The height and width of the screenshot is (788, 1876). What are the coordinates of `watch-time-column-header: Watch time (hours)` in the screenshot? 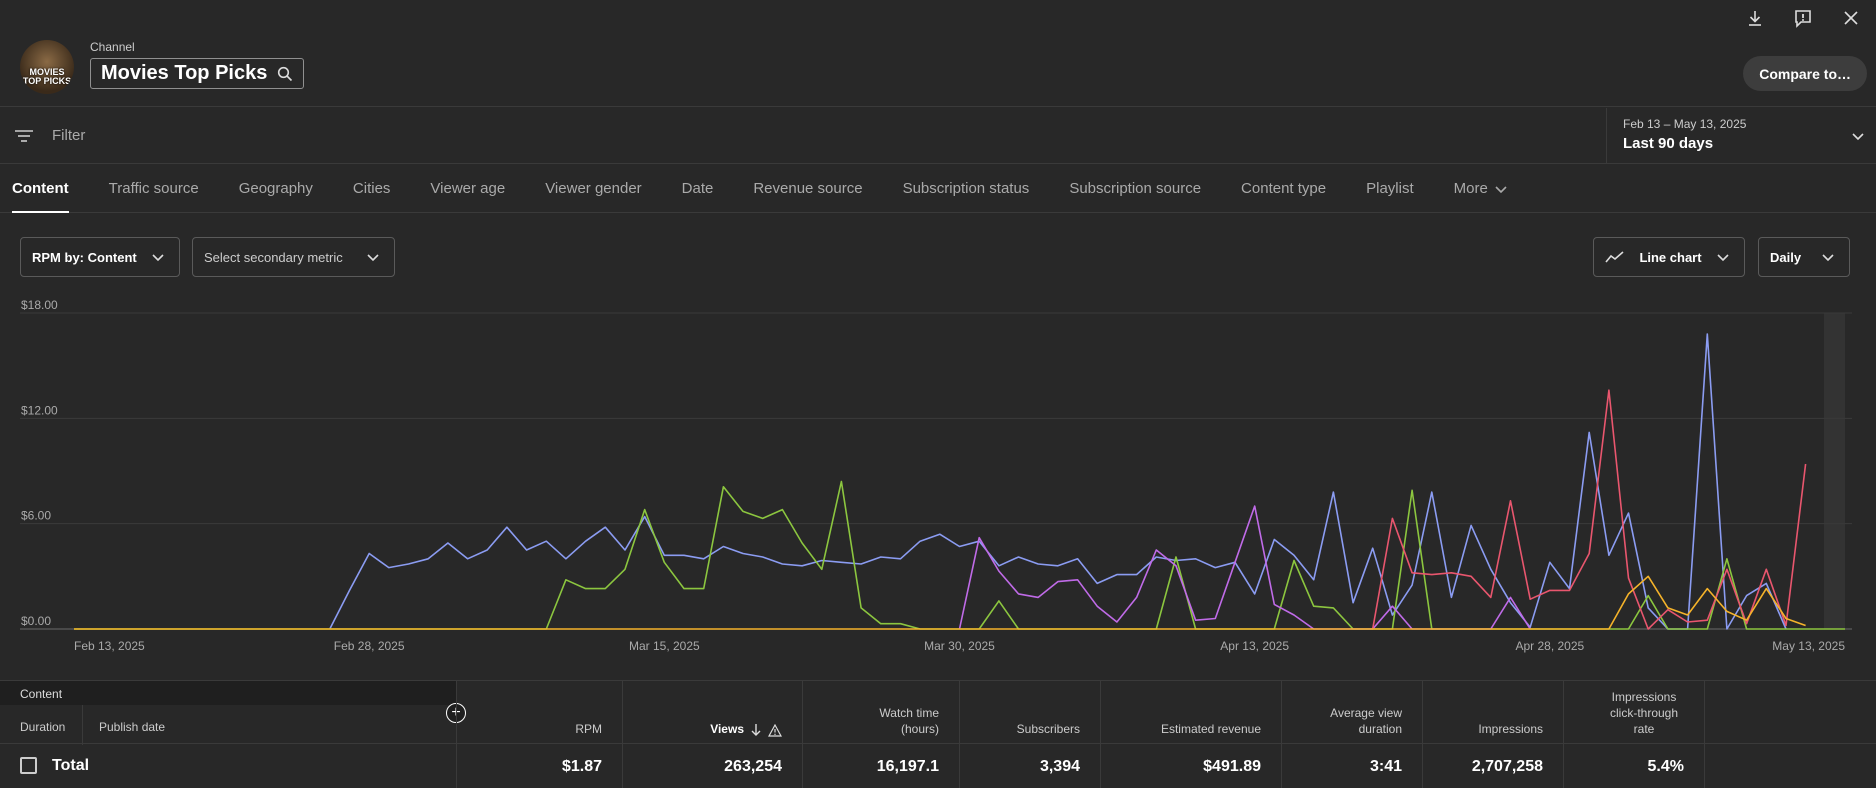 It's located at (880, 713).